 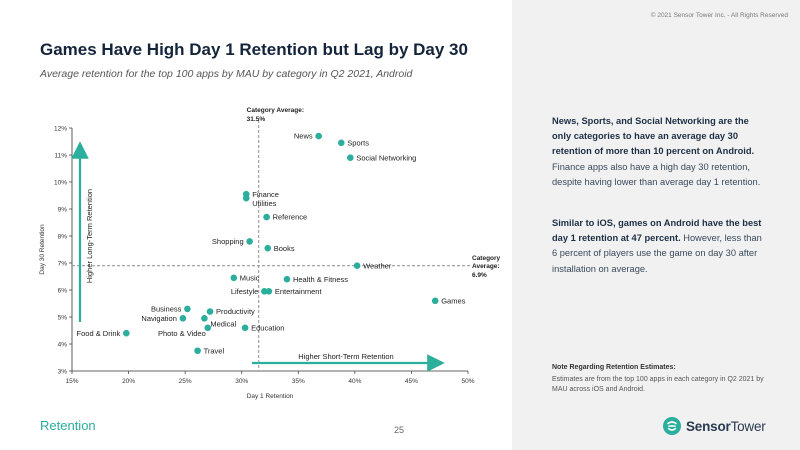 What do you see at coordinates (298, 381) in the screenshot?
I see `x-tick-label: 35%` at bounding box center [298, 381].